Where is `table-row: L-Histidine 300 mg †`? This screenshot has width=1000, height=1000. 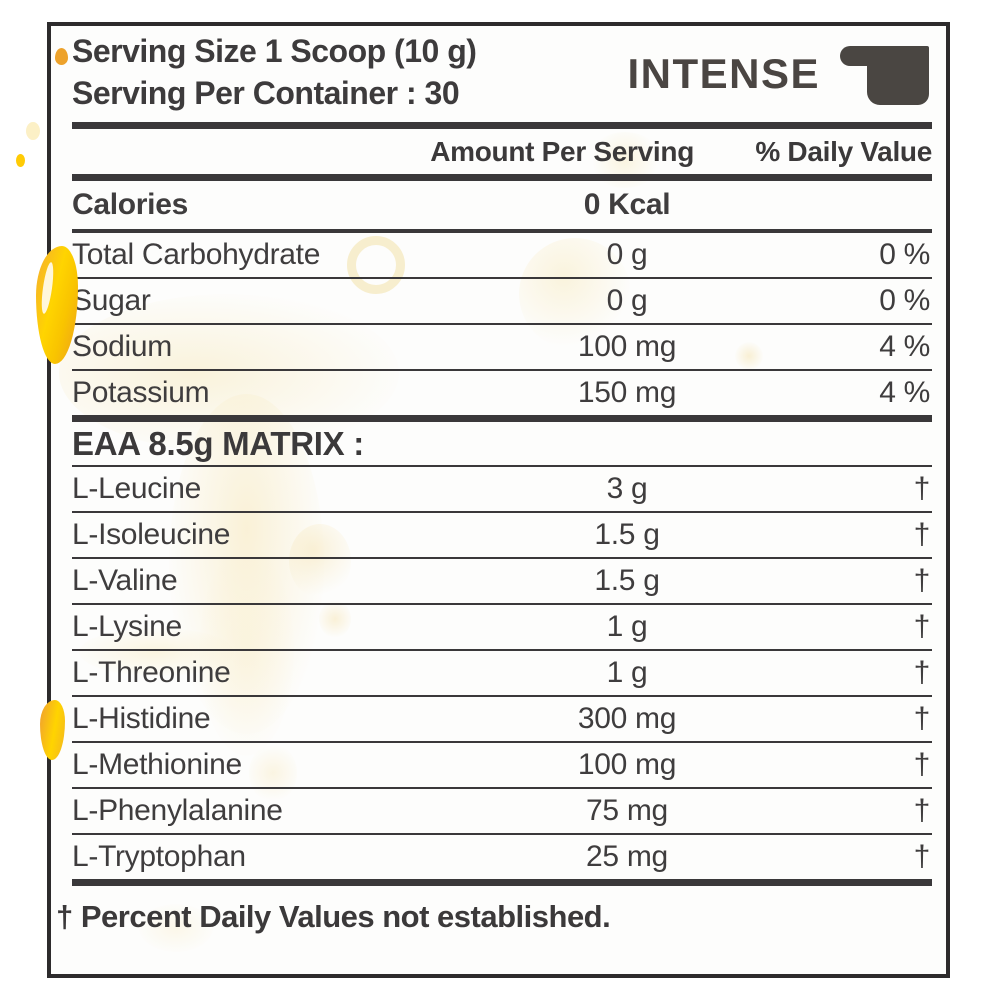
table-row: L-Histidine 300 mg † is located at coordinates (502, 719).